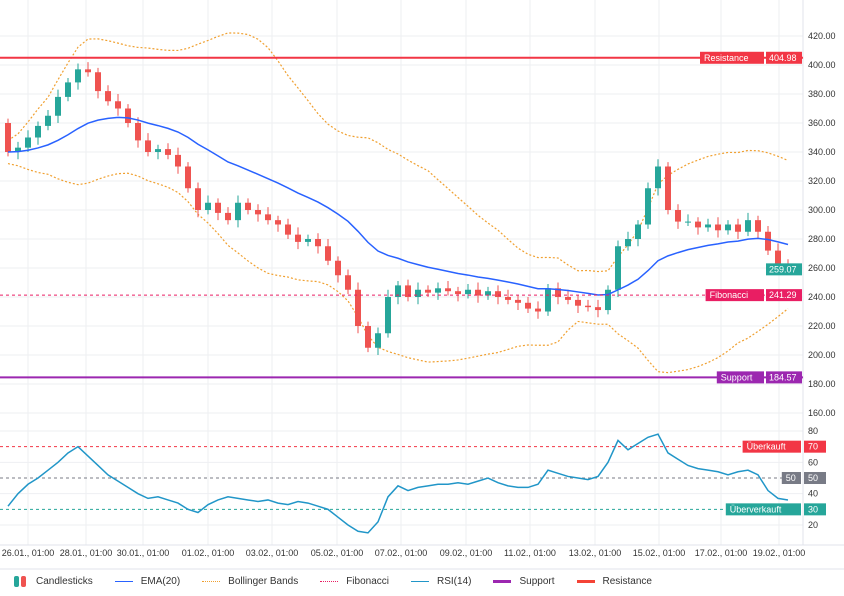 This screenshot has width=844, height=596. Describe the element at coordinates (524, 581) in the screenshot. I see `legend-item: Support` at that location.